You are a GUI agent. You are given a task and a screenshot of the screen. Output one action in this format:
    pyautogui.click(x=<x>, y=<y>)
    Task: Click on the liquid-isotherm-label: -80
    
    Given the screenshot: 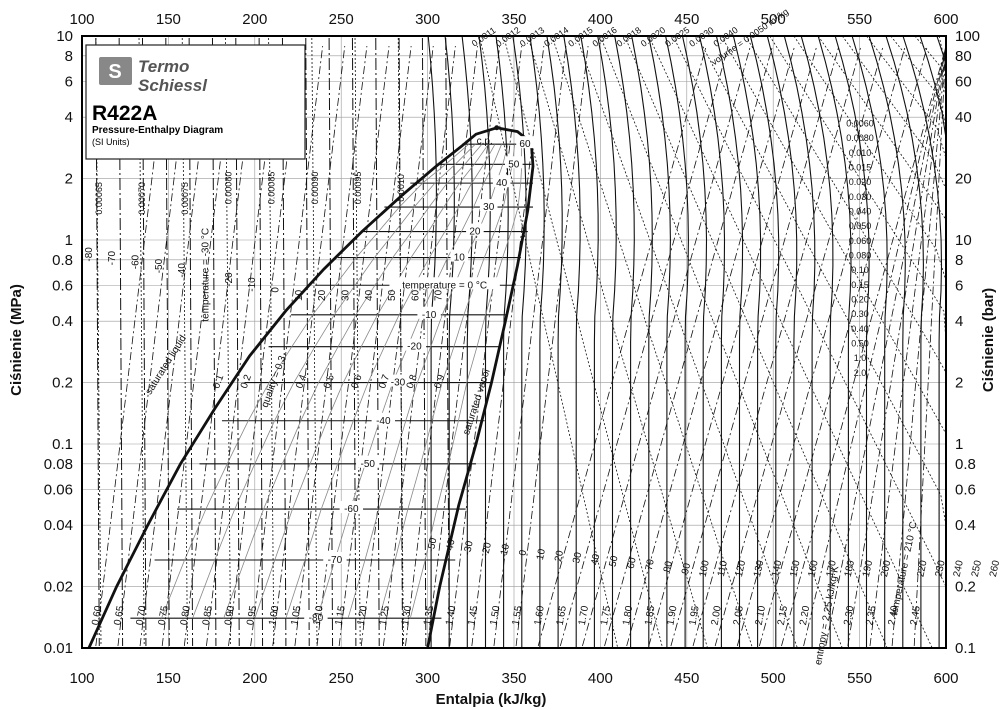 What is the action you would take?
    pyautogui.click(x=89, y=254)
    